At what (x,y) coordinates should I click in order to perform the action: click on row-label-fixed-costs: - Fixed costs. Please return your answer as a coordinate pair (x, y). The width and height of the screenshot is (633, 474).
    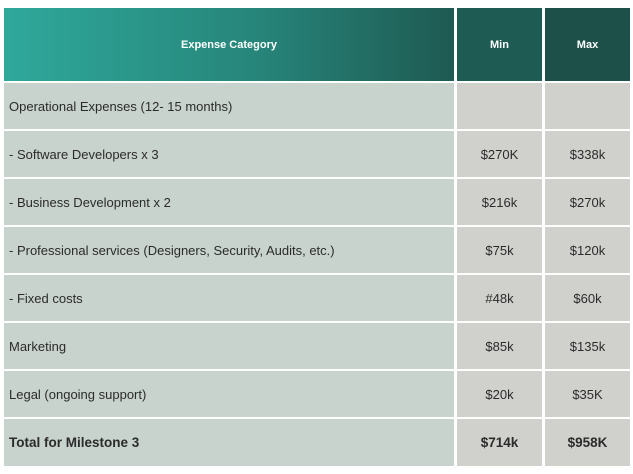
    Looking at the image, I should click on (229, 298).